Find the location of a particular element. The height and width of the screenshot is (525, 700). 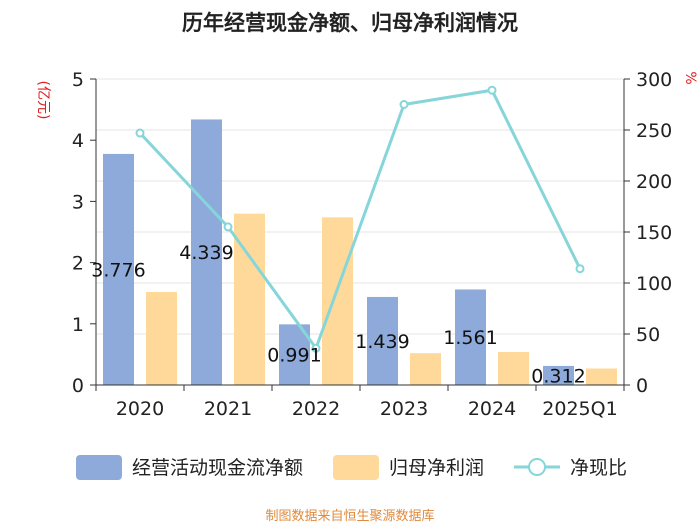

left-tick-label: 1 is located at coordinates (78, 325).